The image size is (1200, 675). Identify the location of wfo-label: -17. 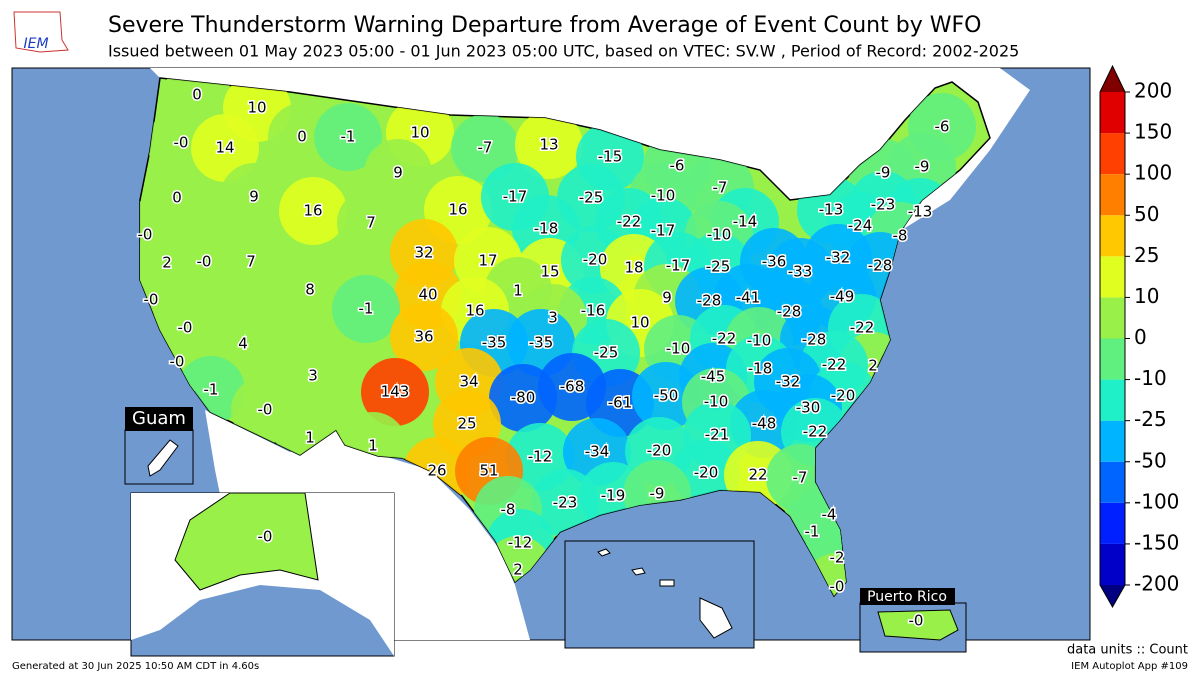
(663, 231).